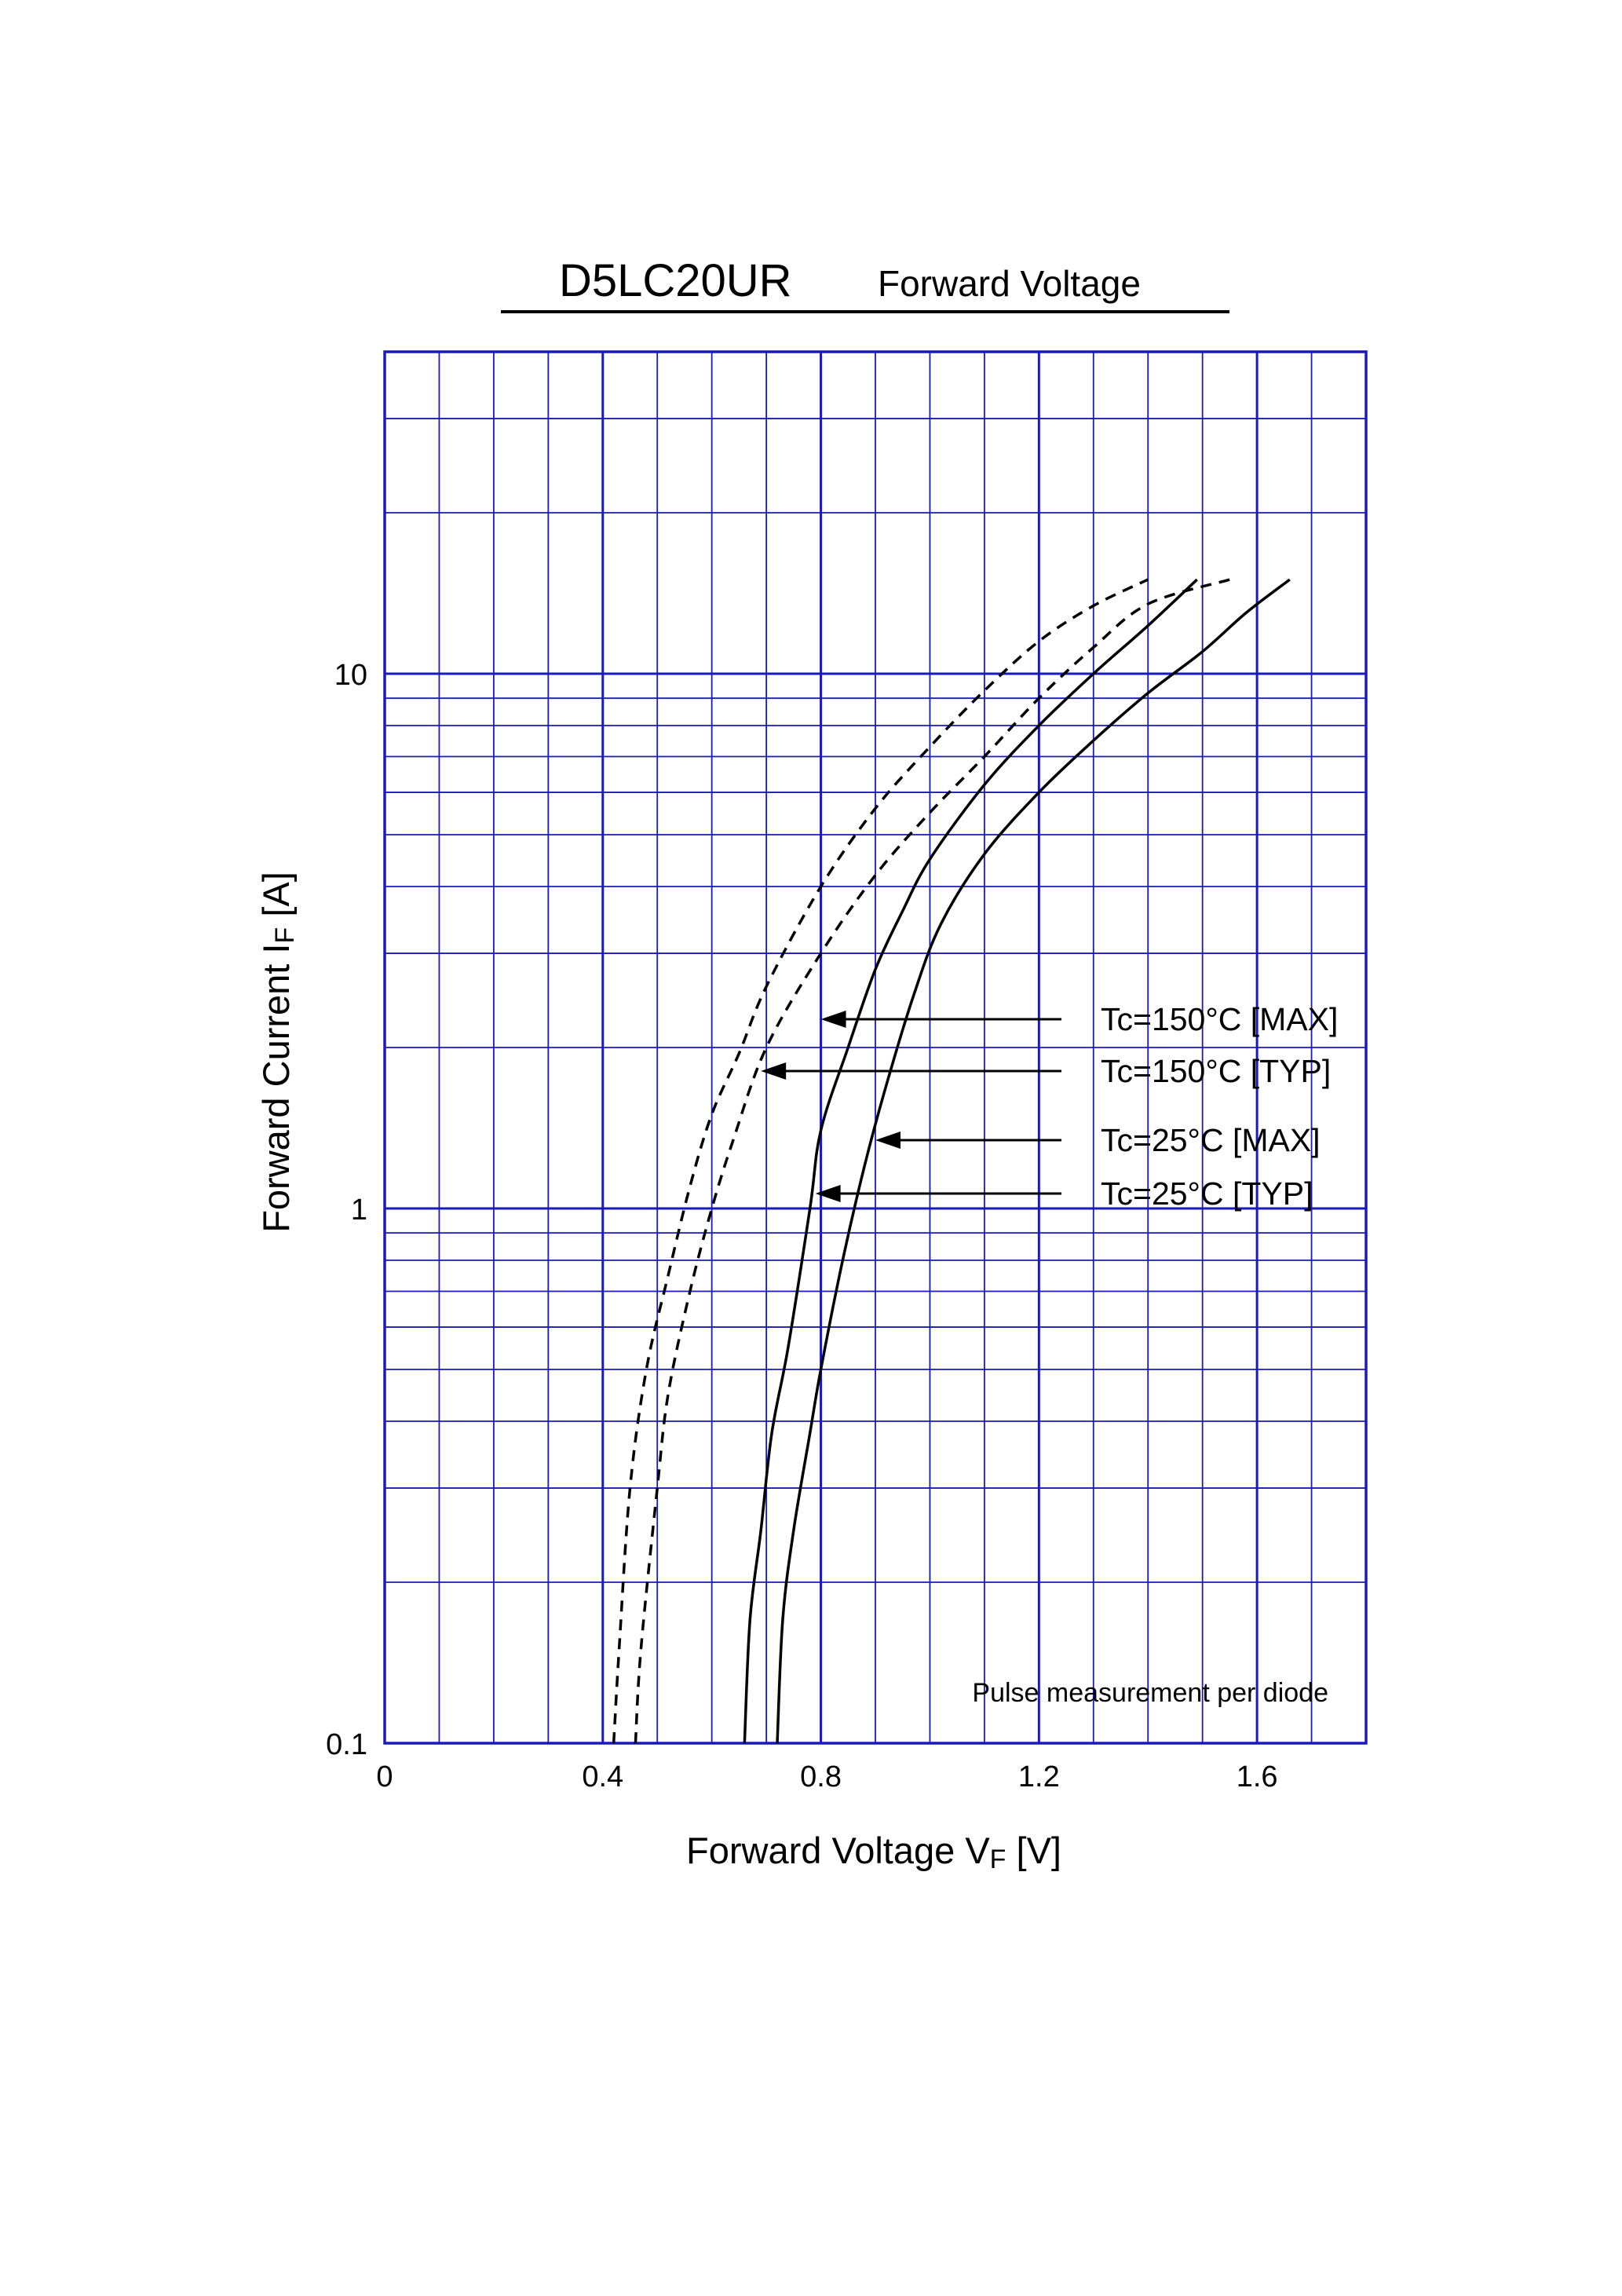  Describe the element at coordinates (285, 936) in the screenshot. I see `y-axis-label-sub: F` at that location.